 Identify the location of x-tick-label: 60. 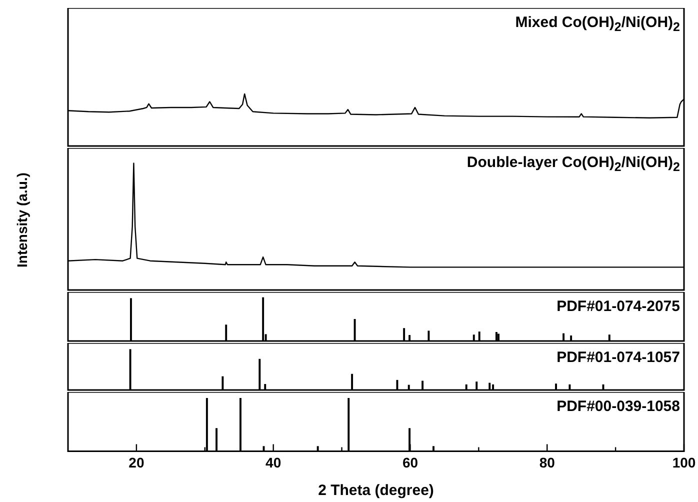
(410, 462).